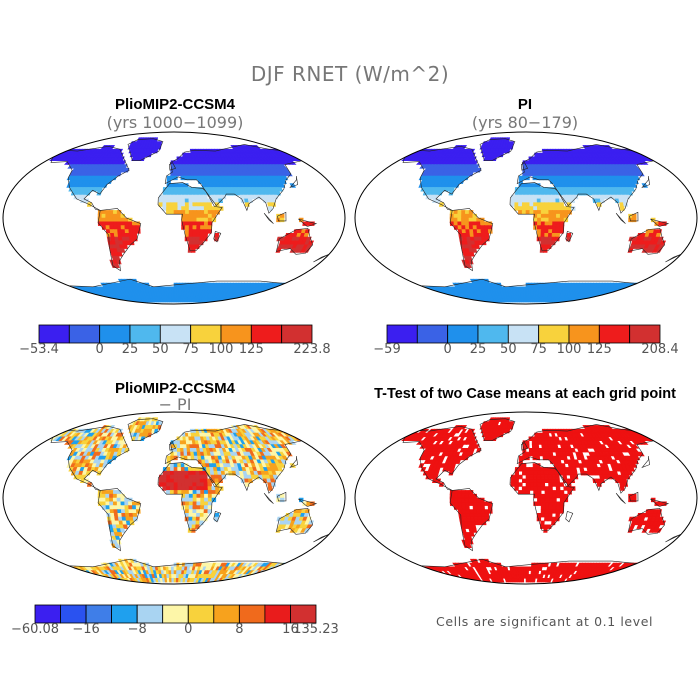 This screenshot has width=700, height=700. What do you see at coordinates (268, 218) in the screenshot?
I see `coastline-indonesia1` at bounding box center [268, 218].